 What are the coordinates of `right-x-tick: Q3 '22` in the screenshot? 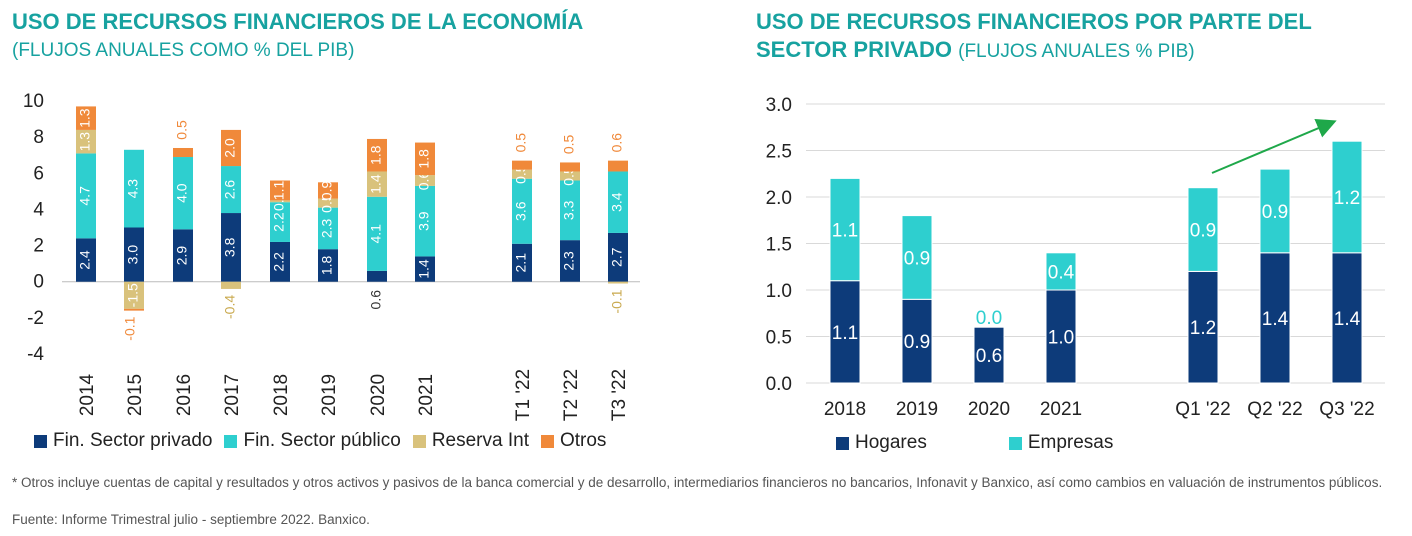 It's located at (1346, 409).